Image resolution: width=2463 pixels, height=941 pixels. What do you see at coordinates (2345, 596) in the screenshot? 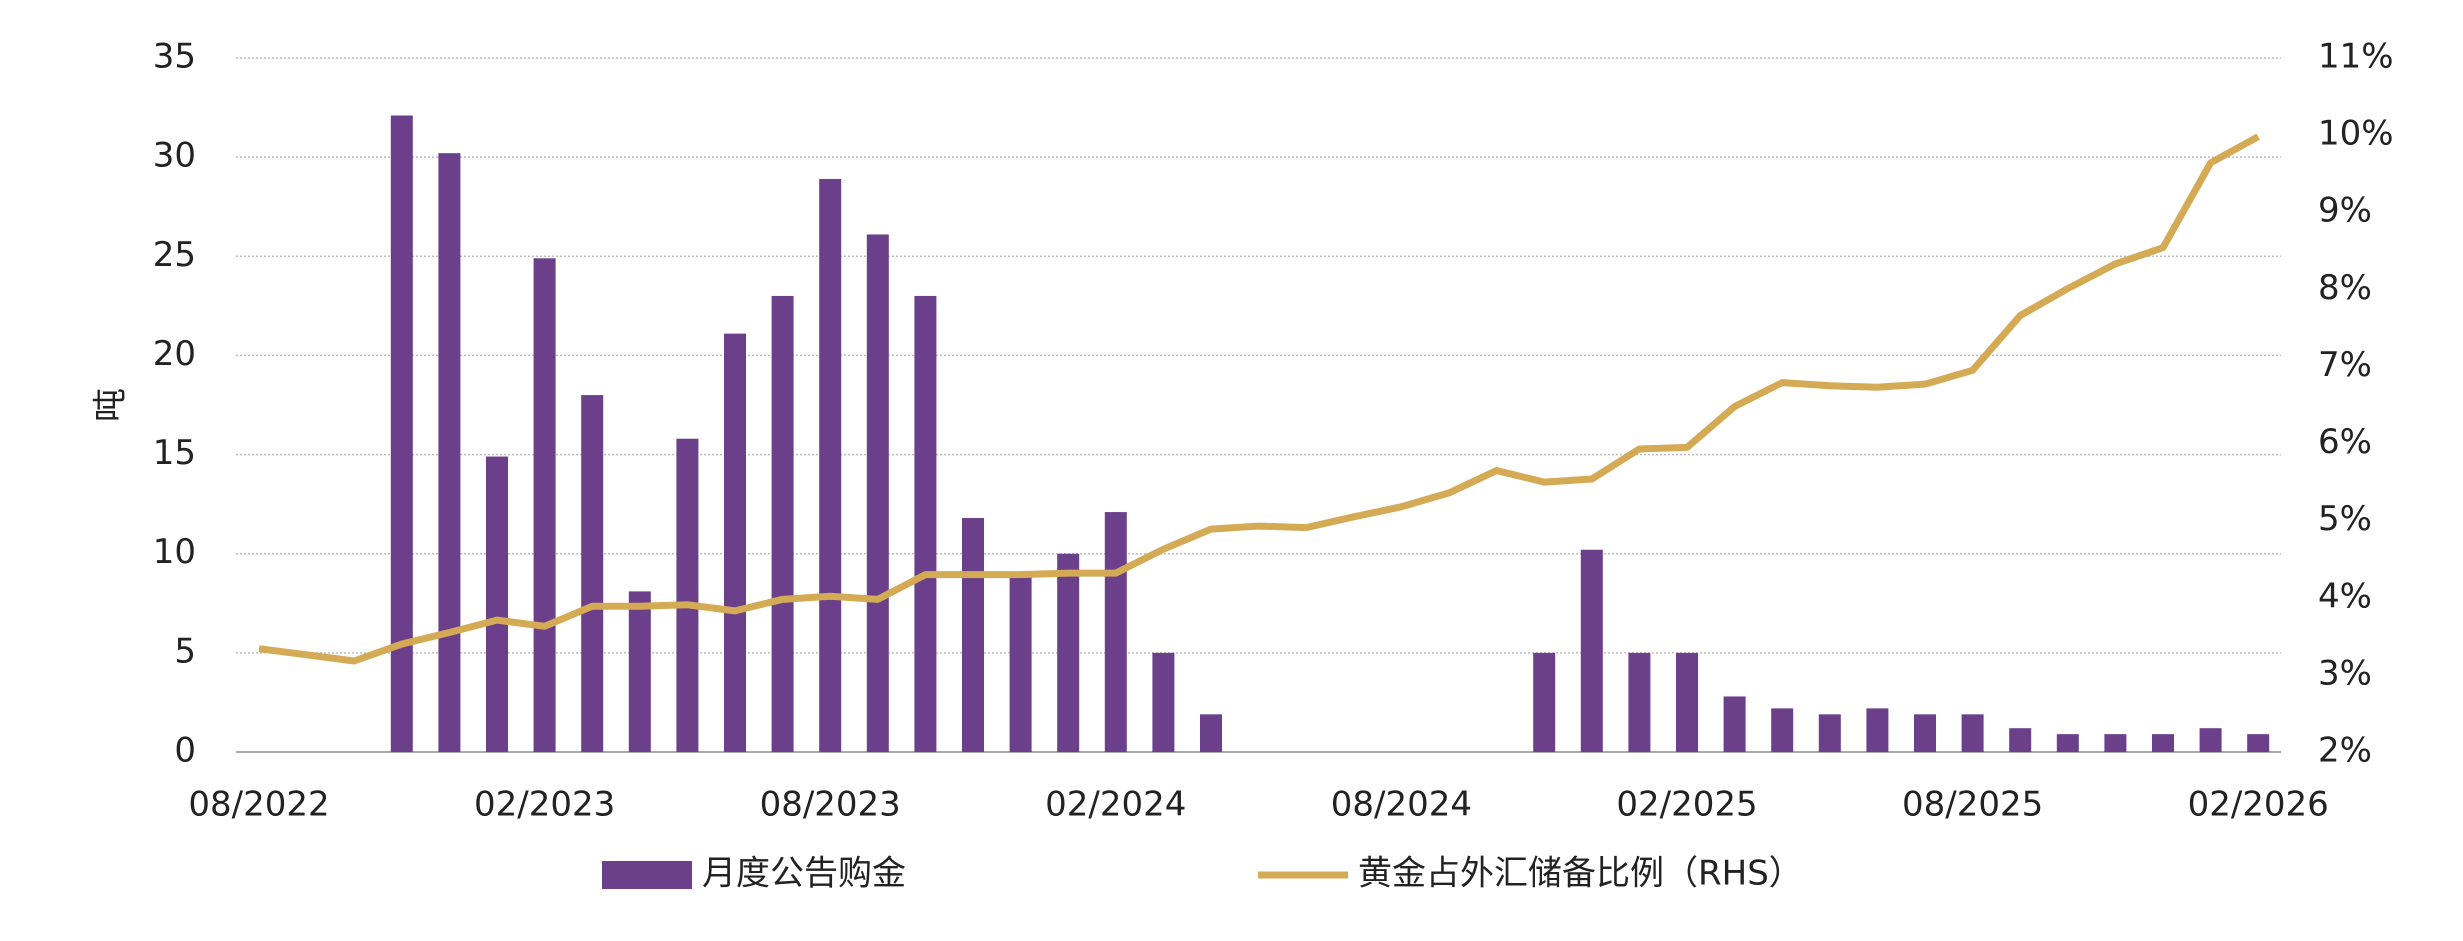
I see `y2-tick-label: 4%` at bounding box center [2345, 596].